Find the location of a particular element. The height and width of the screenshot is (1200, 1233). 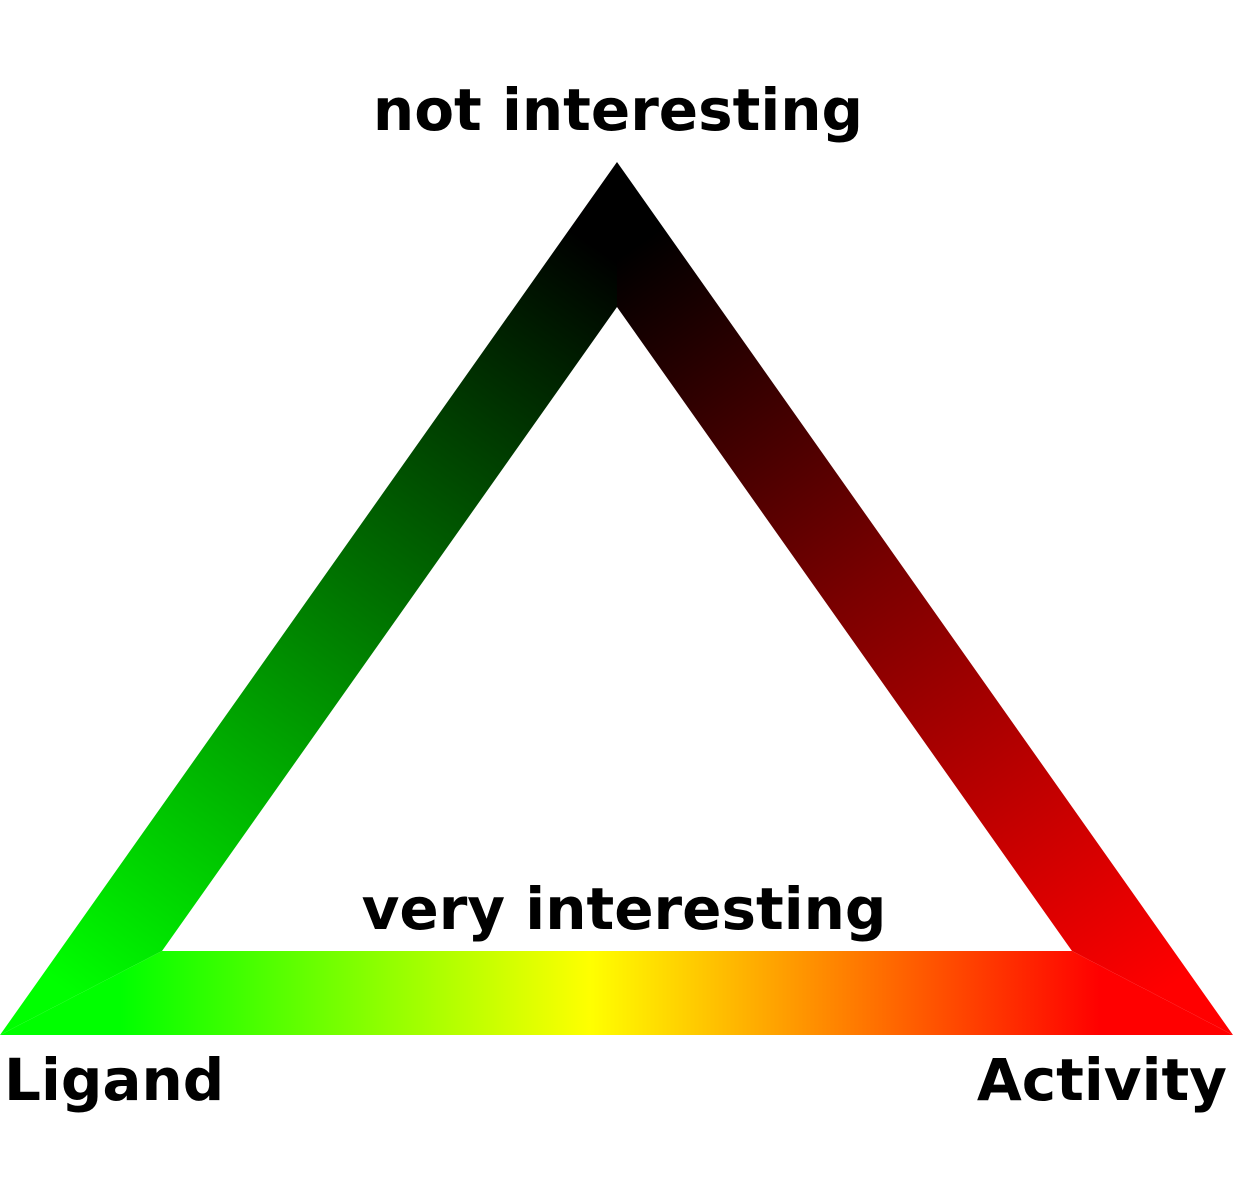

label-bottom-left-ligand: Ligand is located at coordinates (114, 1080).